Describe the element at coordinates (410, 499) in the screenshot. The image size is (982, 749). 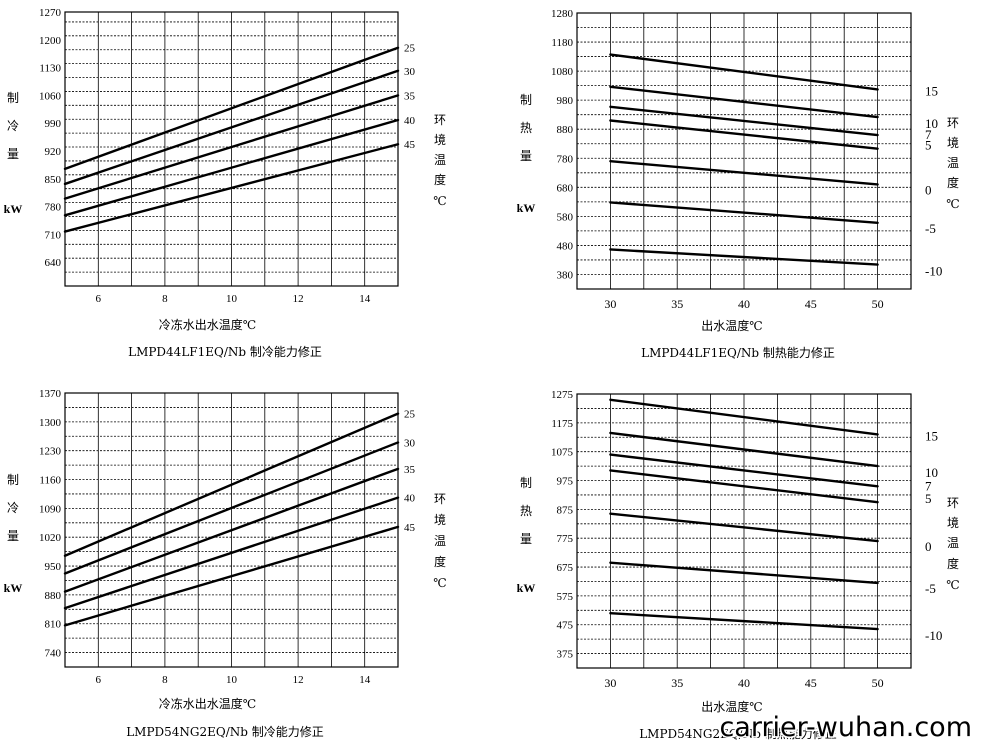
I see `series-label: 40` at that location.